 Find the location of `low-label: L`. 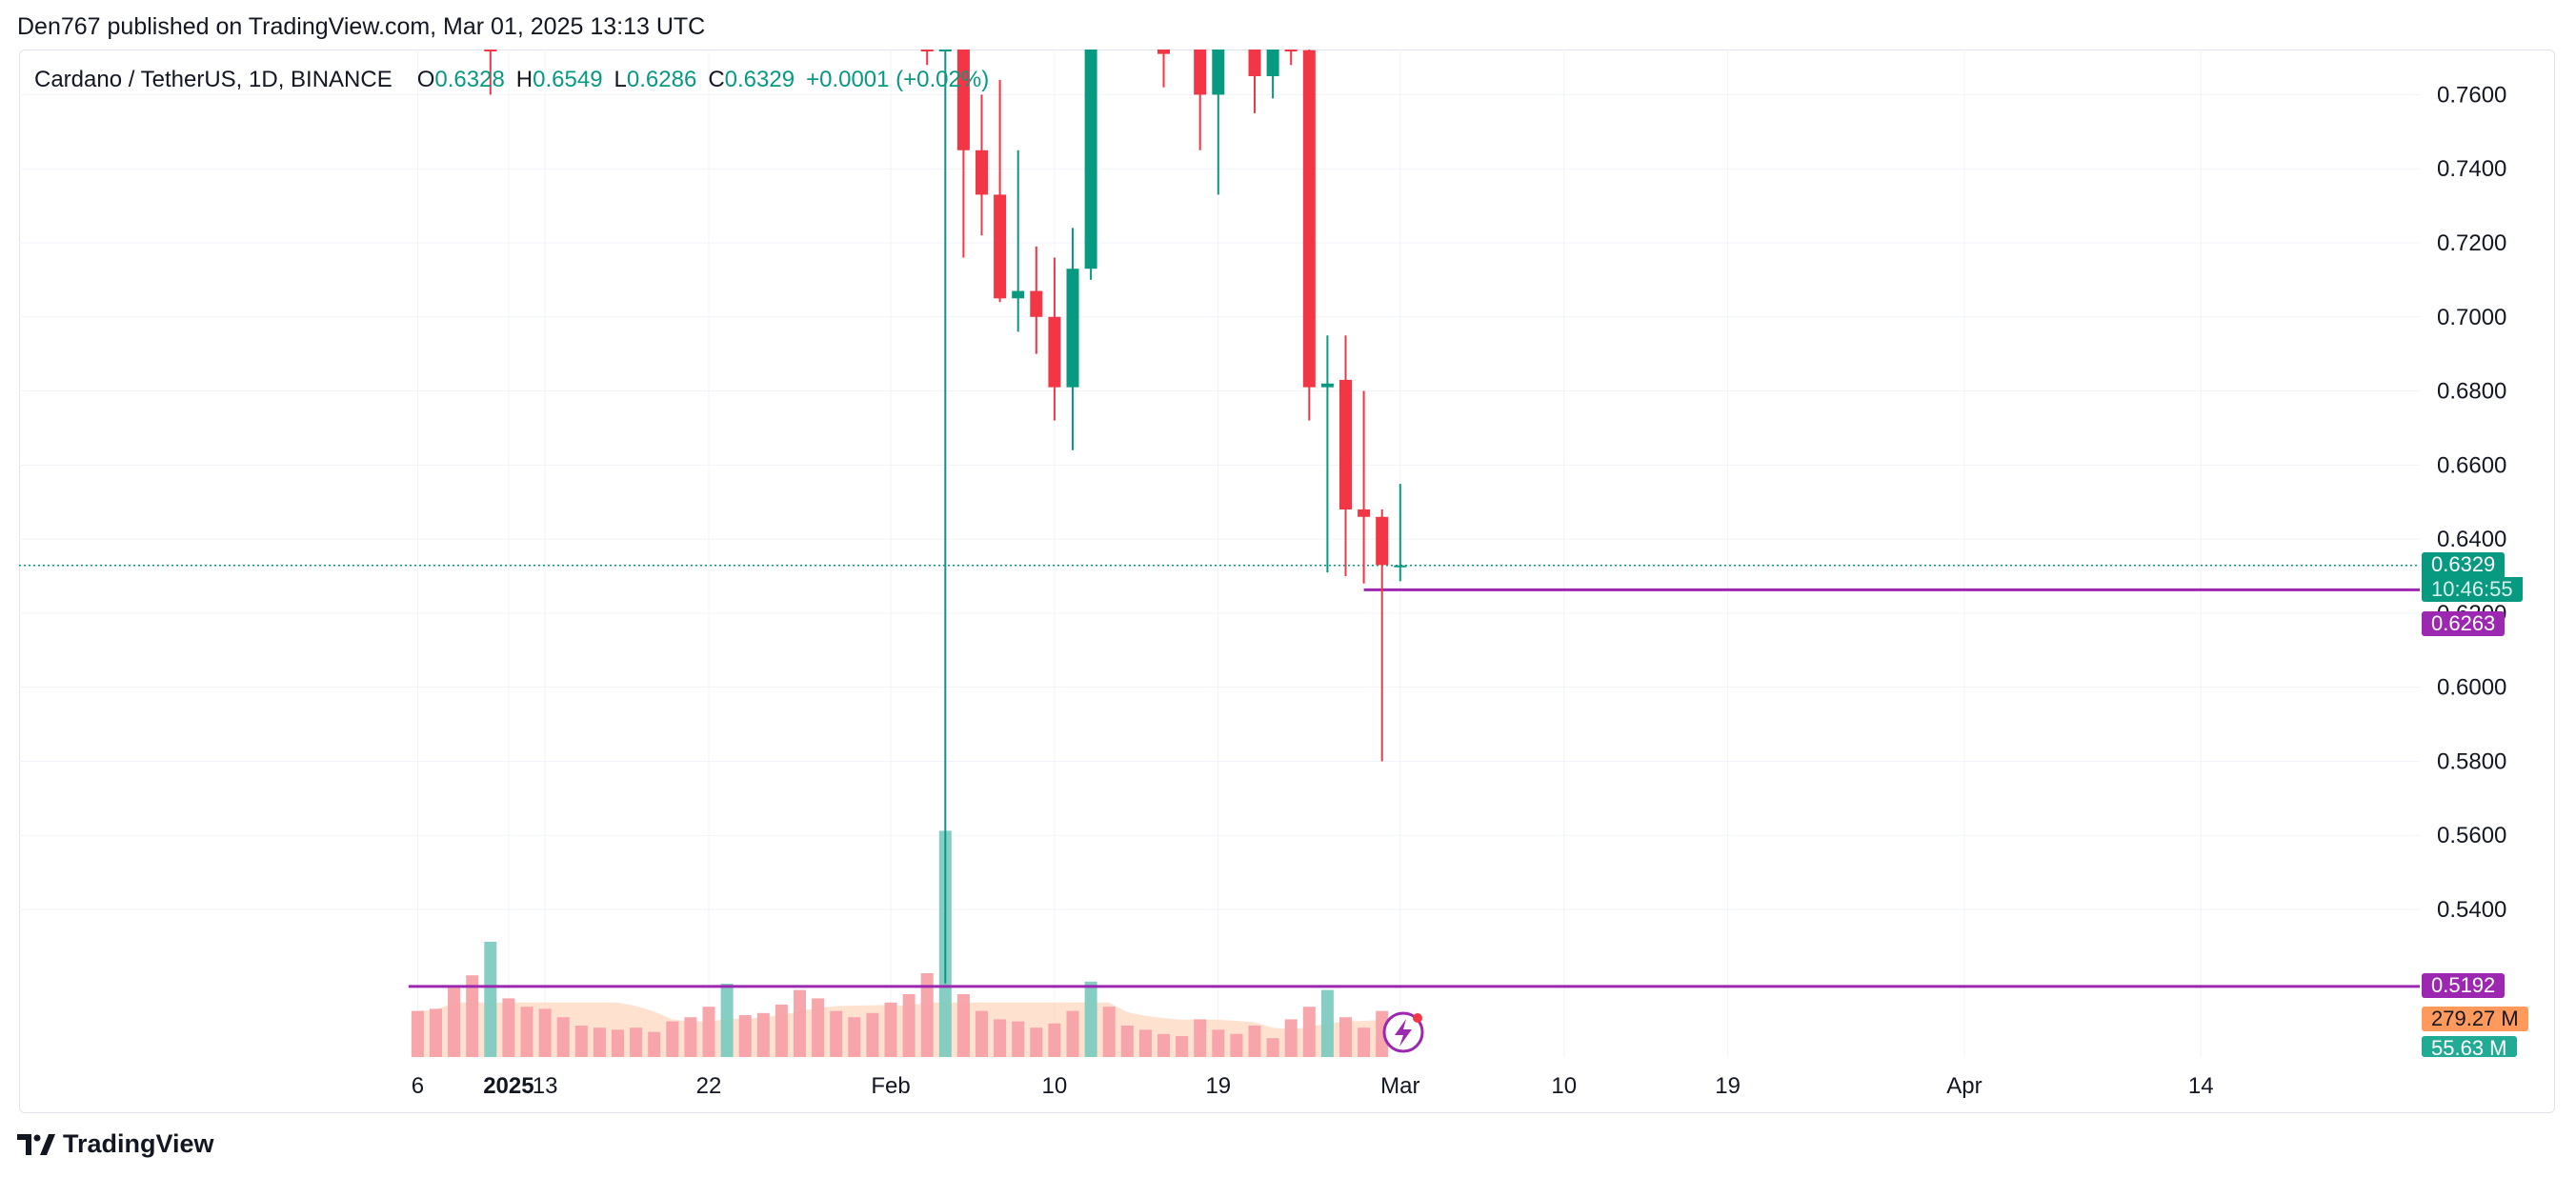

low-label: L is located at coordinates (621, 79).